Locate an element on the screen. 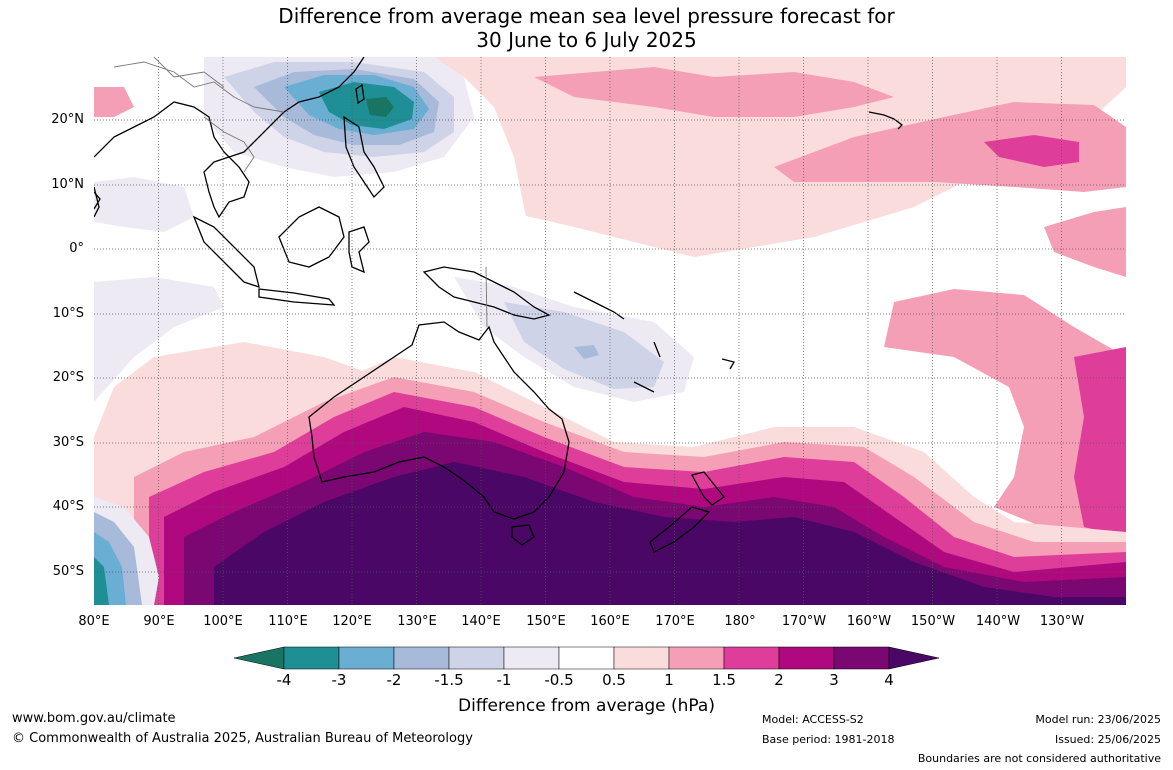  lat-label-20n: 20°N is located at coordinates (67, 119).